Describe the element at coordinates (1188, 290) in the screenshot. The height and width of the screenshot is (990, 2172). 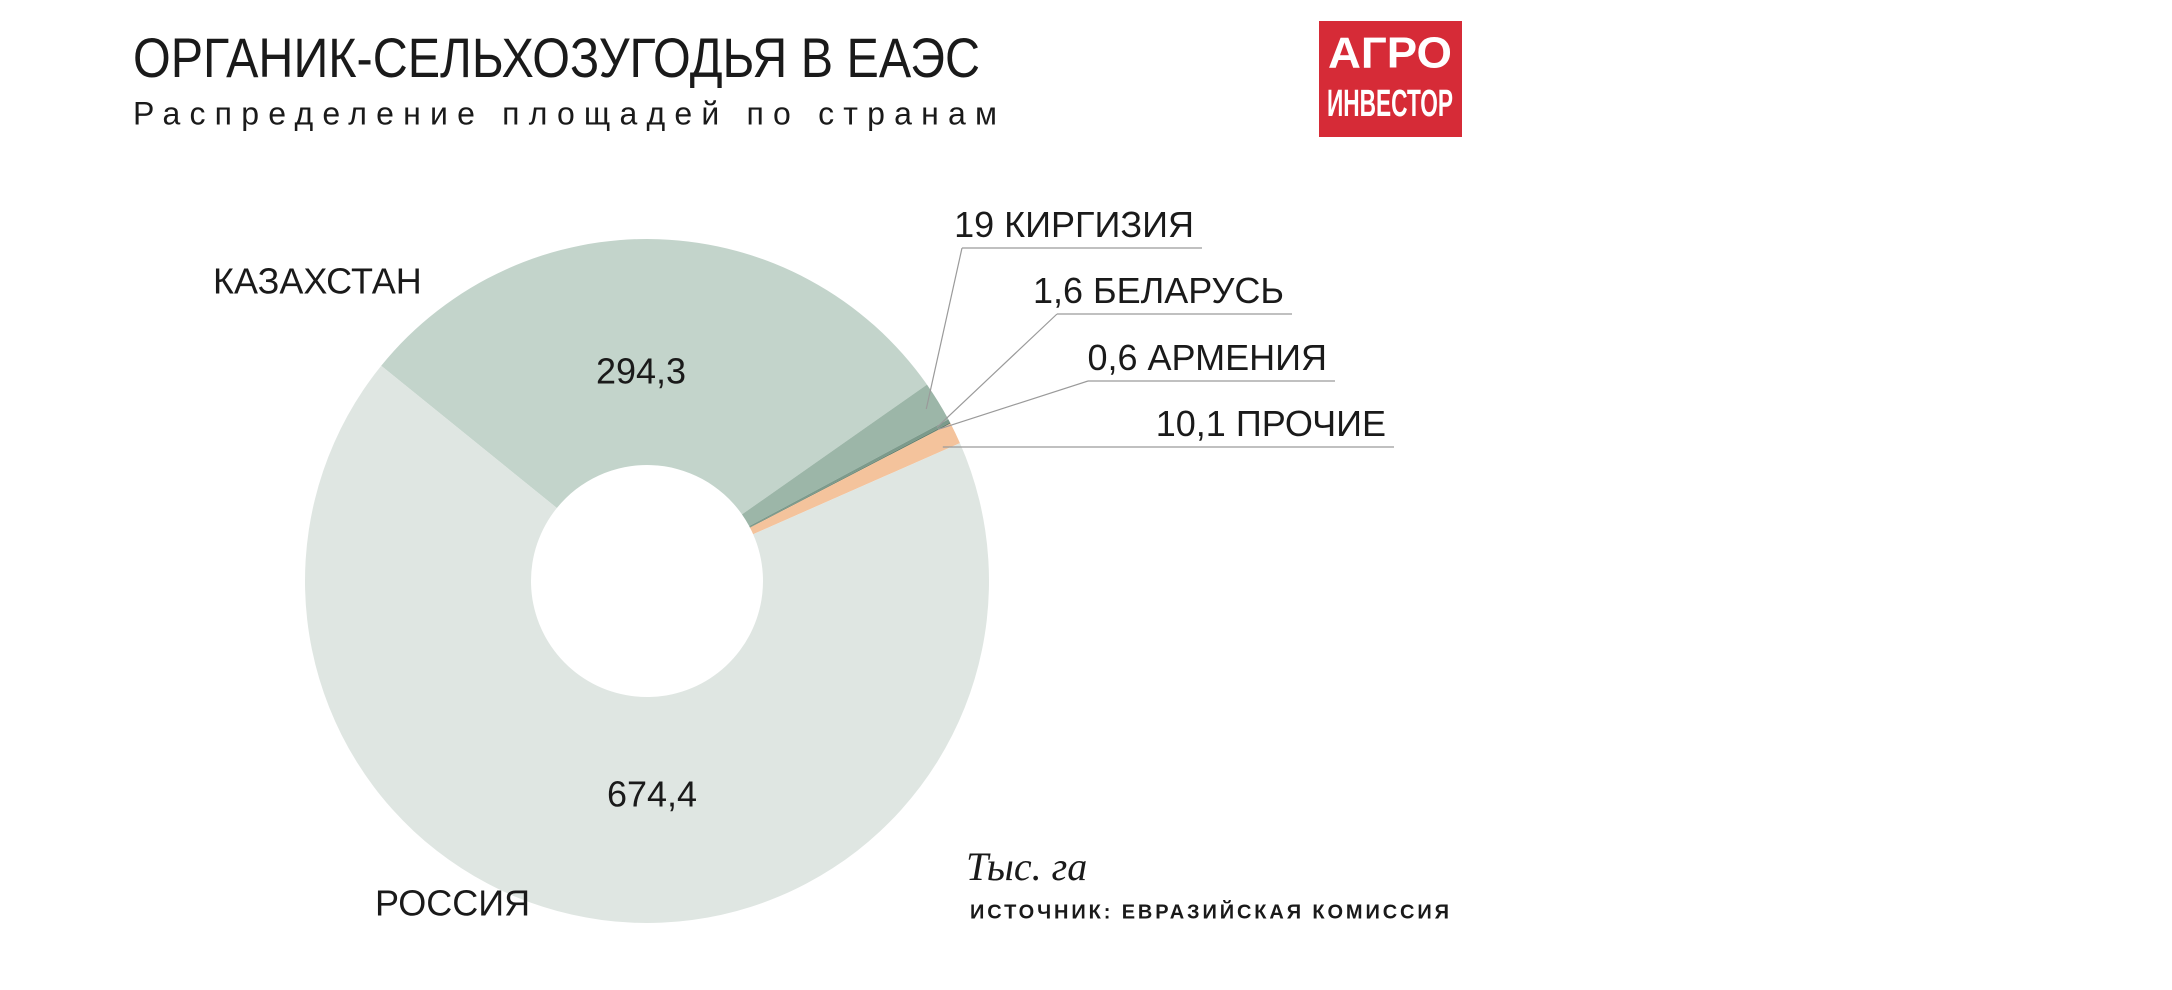
I see `category-label: БЕЛАРУСЬ` at that location.